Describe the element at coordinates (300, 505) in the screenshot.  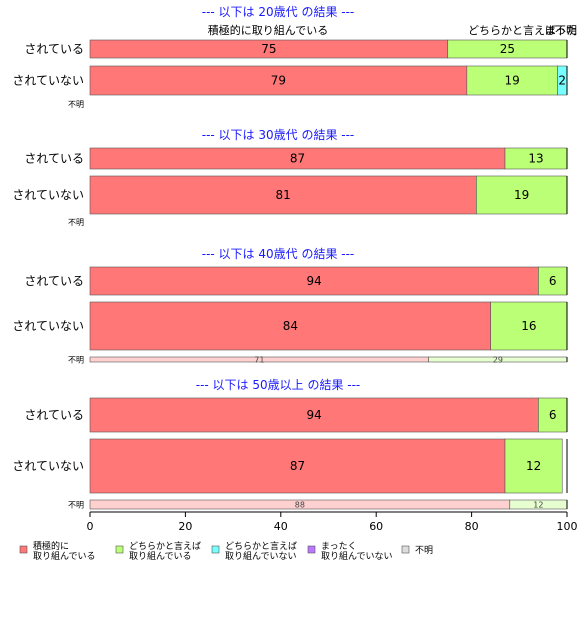
I see `data-label: 88` at that location.